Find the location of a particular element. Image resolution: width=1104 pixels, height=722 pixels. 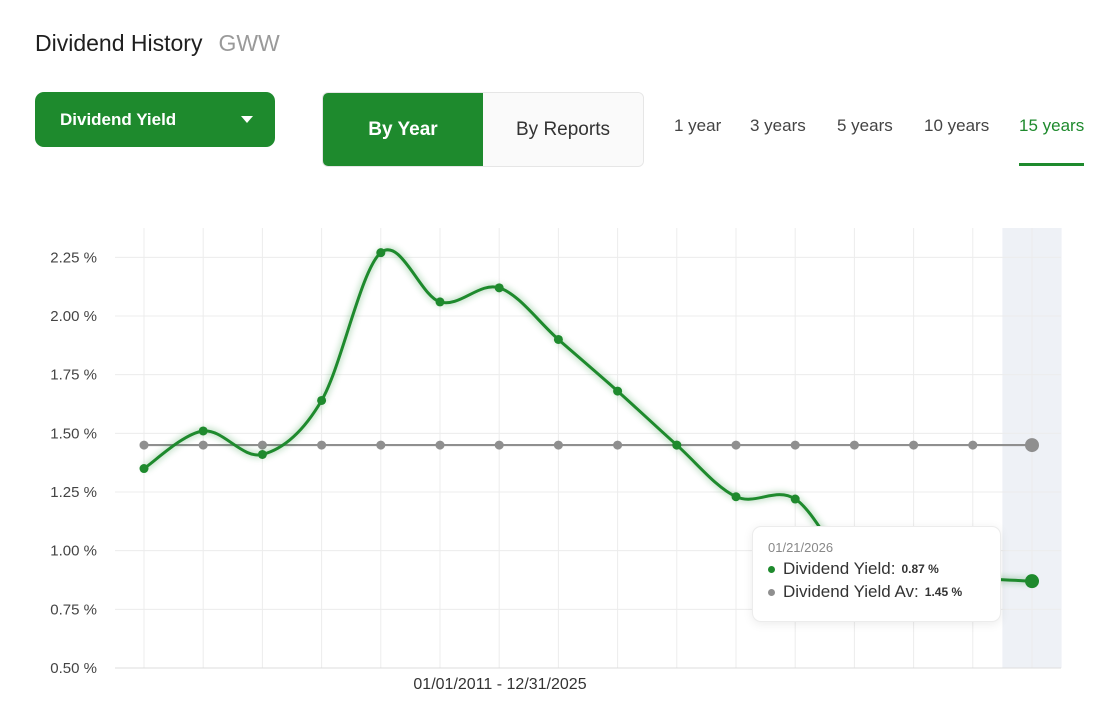

tooltip-label: Dividend Yield Av: is located at coordinates (851, 591).